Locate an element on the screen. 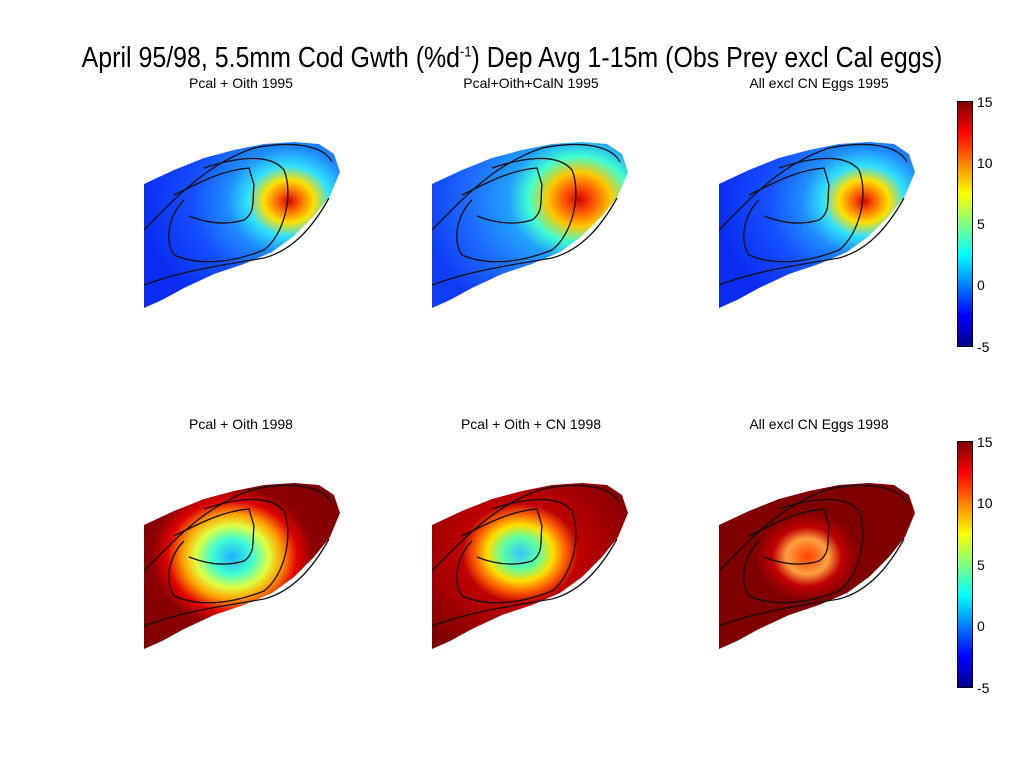 Image resolution: width=1024 pixels, height=768 pixels. colorbar-1998-tick: 0 is located at coordinates (981, 626).